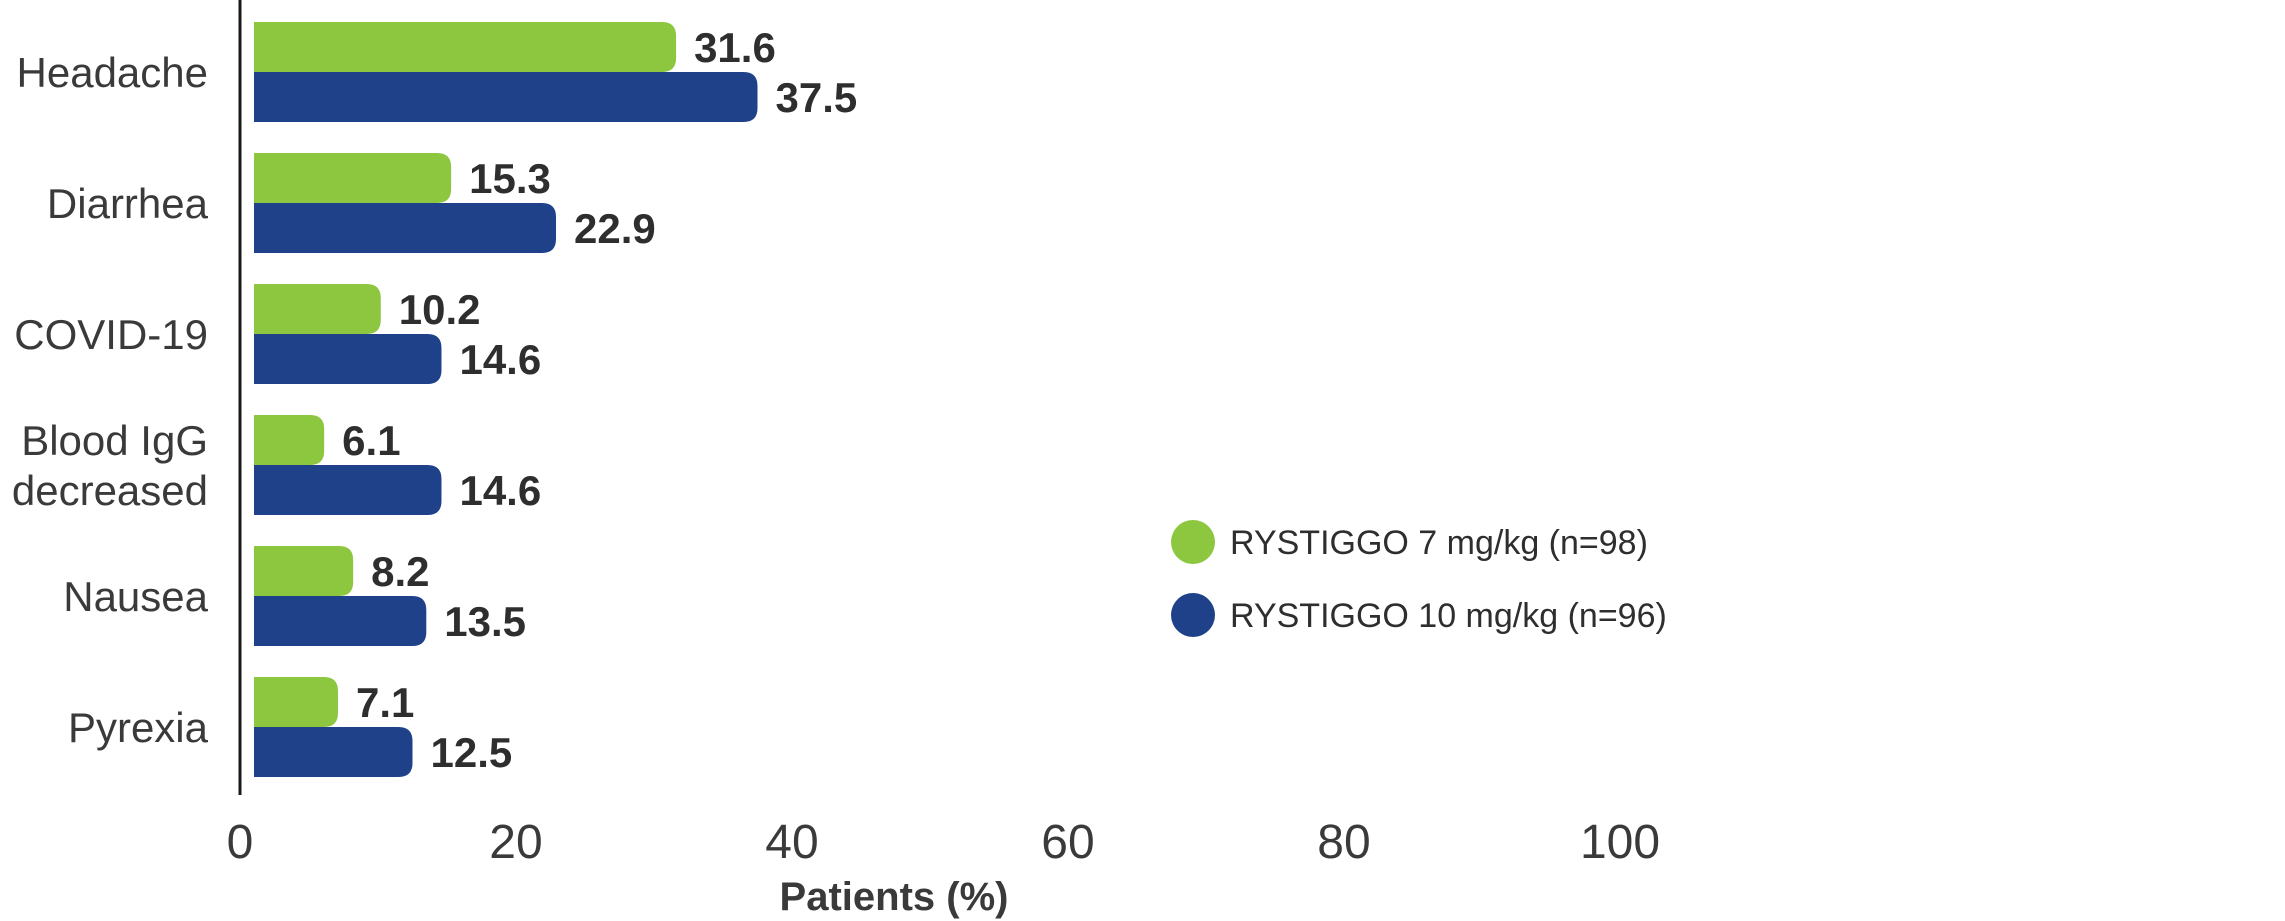 The image size is (2285, 921). Describe the element at coordinates (440, 309) in the screenshot. I see `value-label-rystiggo-7mg-2: 10.2` at that location.